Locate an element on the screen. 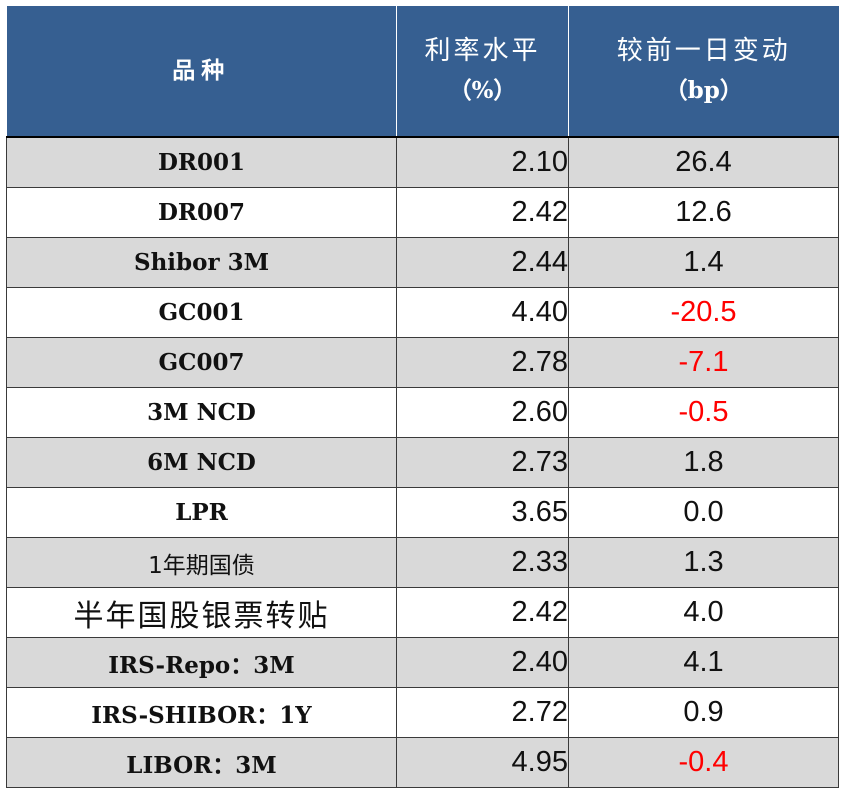 Image resolution: width=846 pixels, height=806 pixels. table-row: IRS-SHIBOR：1Y 2.72 0.9 is located at coordinates (422, 712).